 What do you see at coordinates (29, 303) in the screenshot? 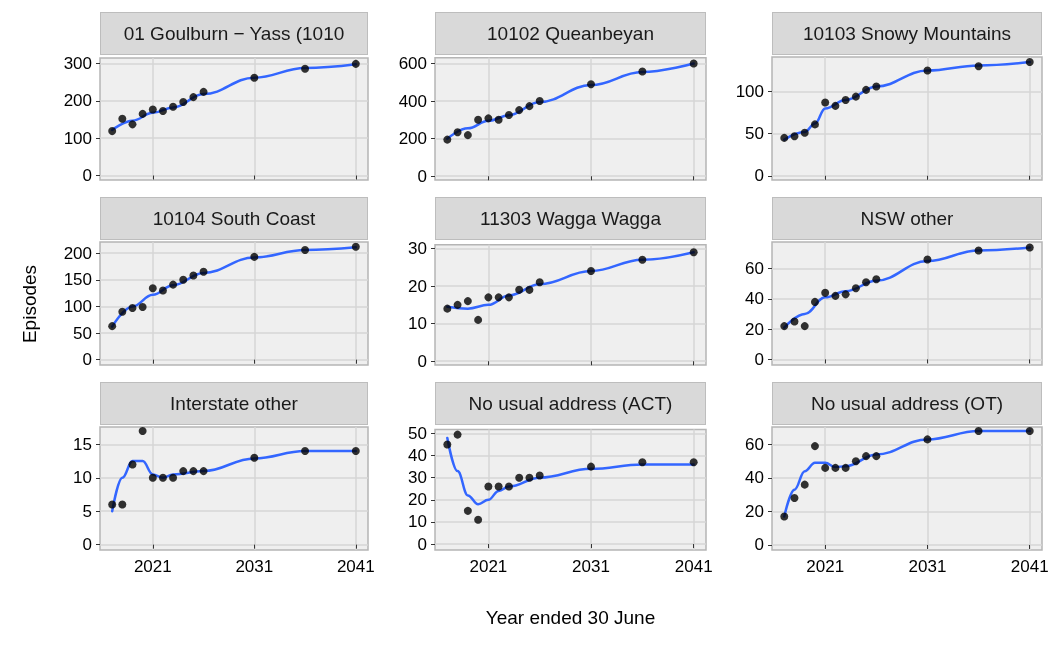
I see `y-axis-title: Episodes` at bounding box center [29, 303].